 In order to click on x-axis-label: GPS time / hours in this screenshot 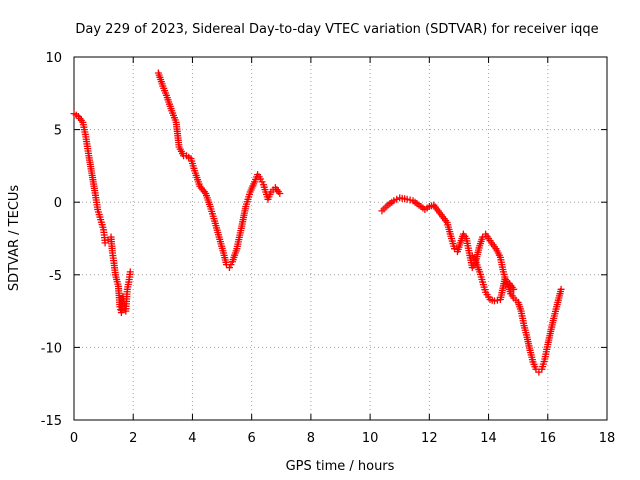, I will do `click(340, 466)`.